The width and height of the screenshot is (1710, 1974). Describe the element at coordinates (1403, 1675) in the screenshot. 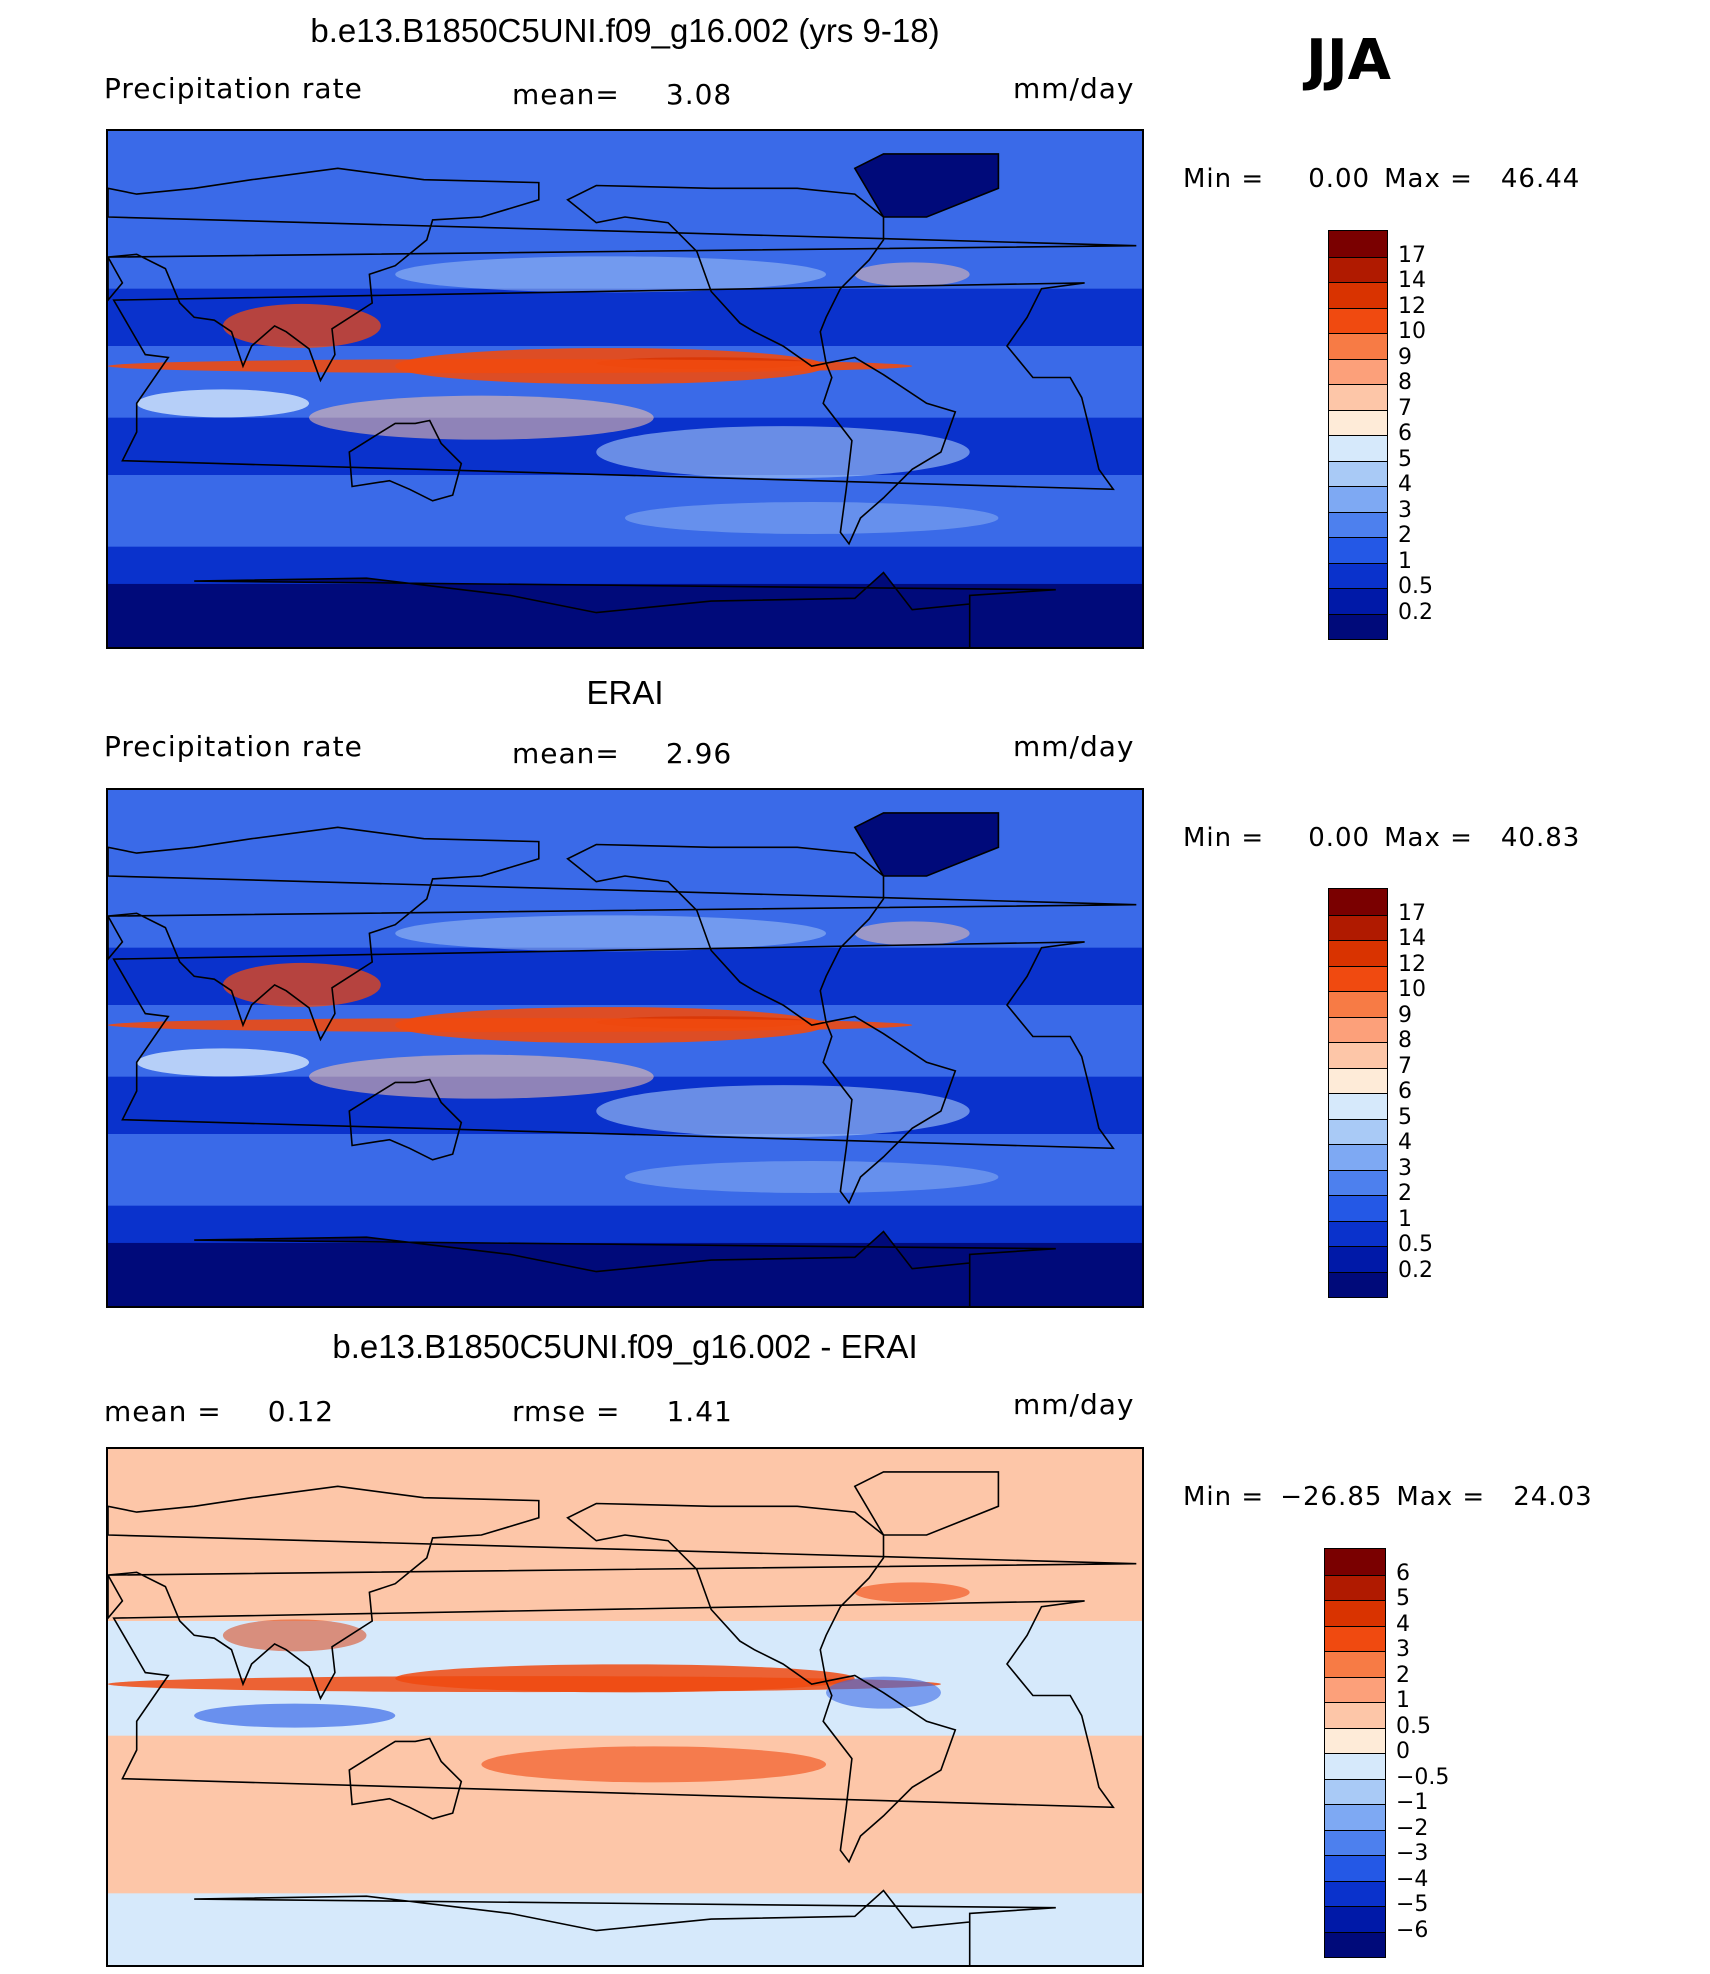

I see `colorbar-label: 2` at that location.